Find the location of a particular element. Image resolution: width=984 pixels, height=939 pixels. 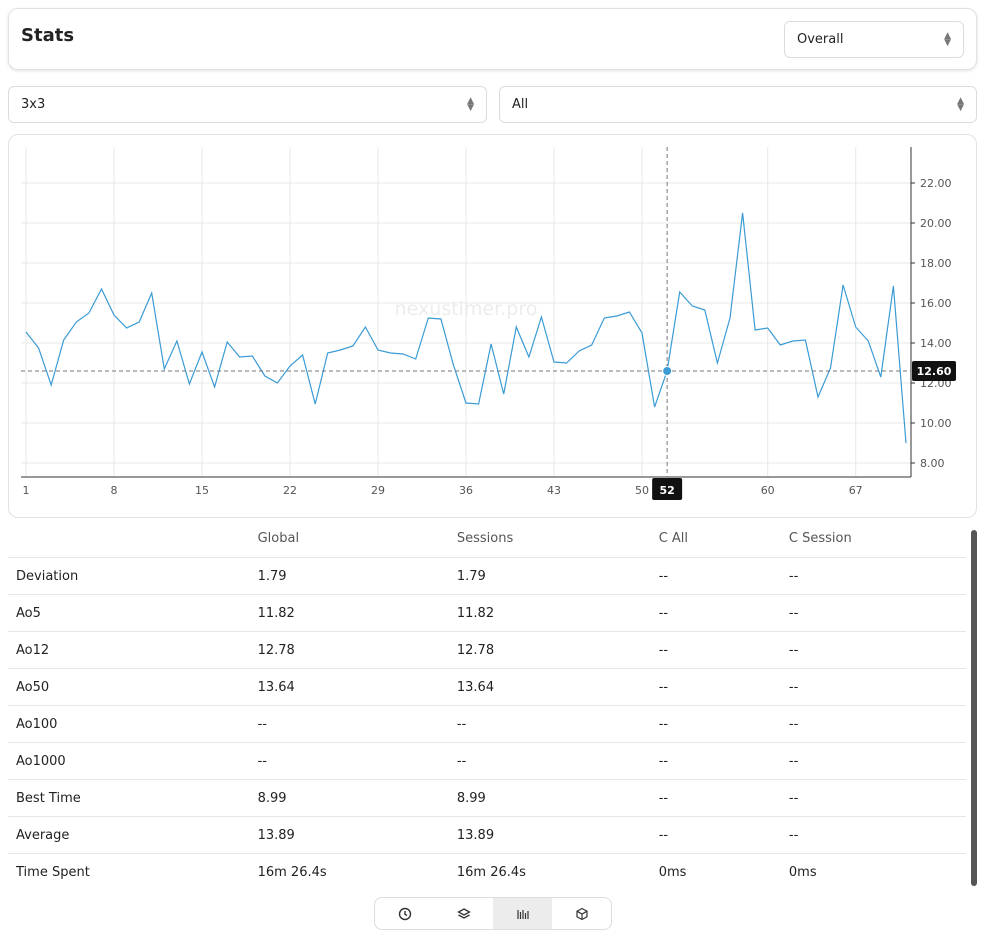

puzzle-select: 3x3 ▲ ▼ is located at coordinates (247, 104).